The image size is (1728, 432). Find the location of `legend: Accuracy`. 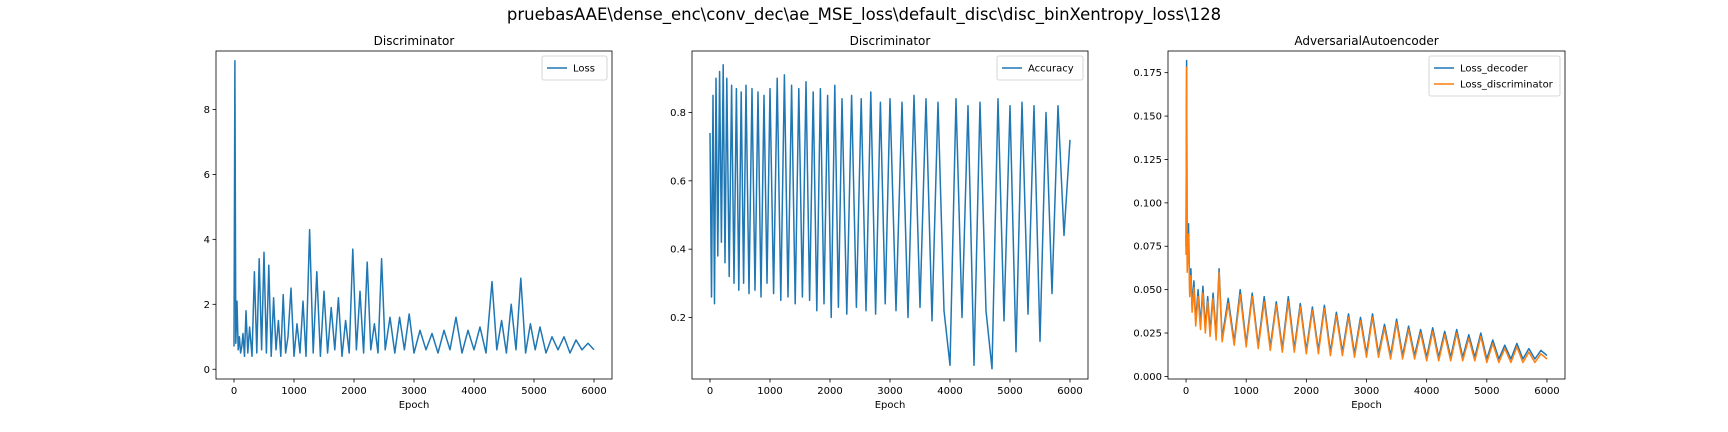

legend: Accuracy is located at coordinates (1040, 68).